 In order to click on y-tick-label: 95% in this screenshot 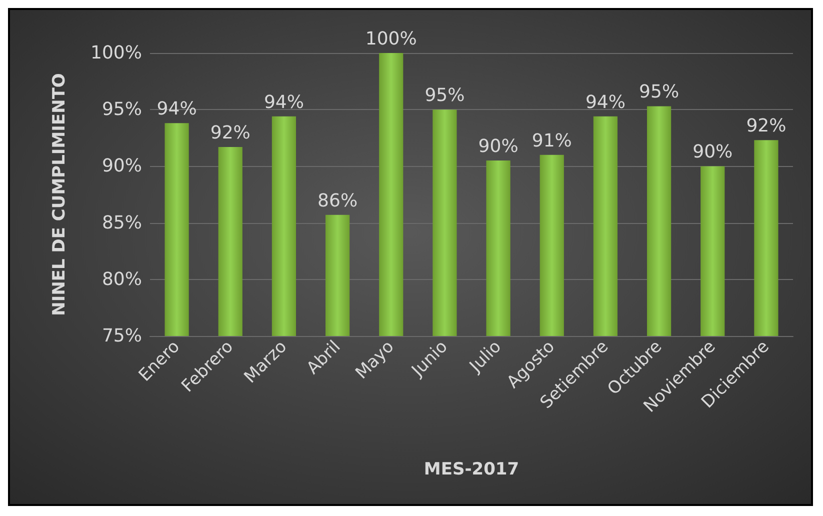, I will do `click(122, 109)`.